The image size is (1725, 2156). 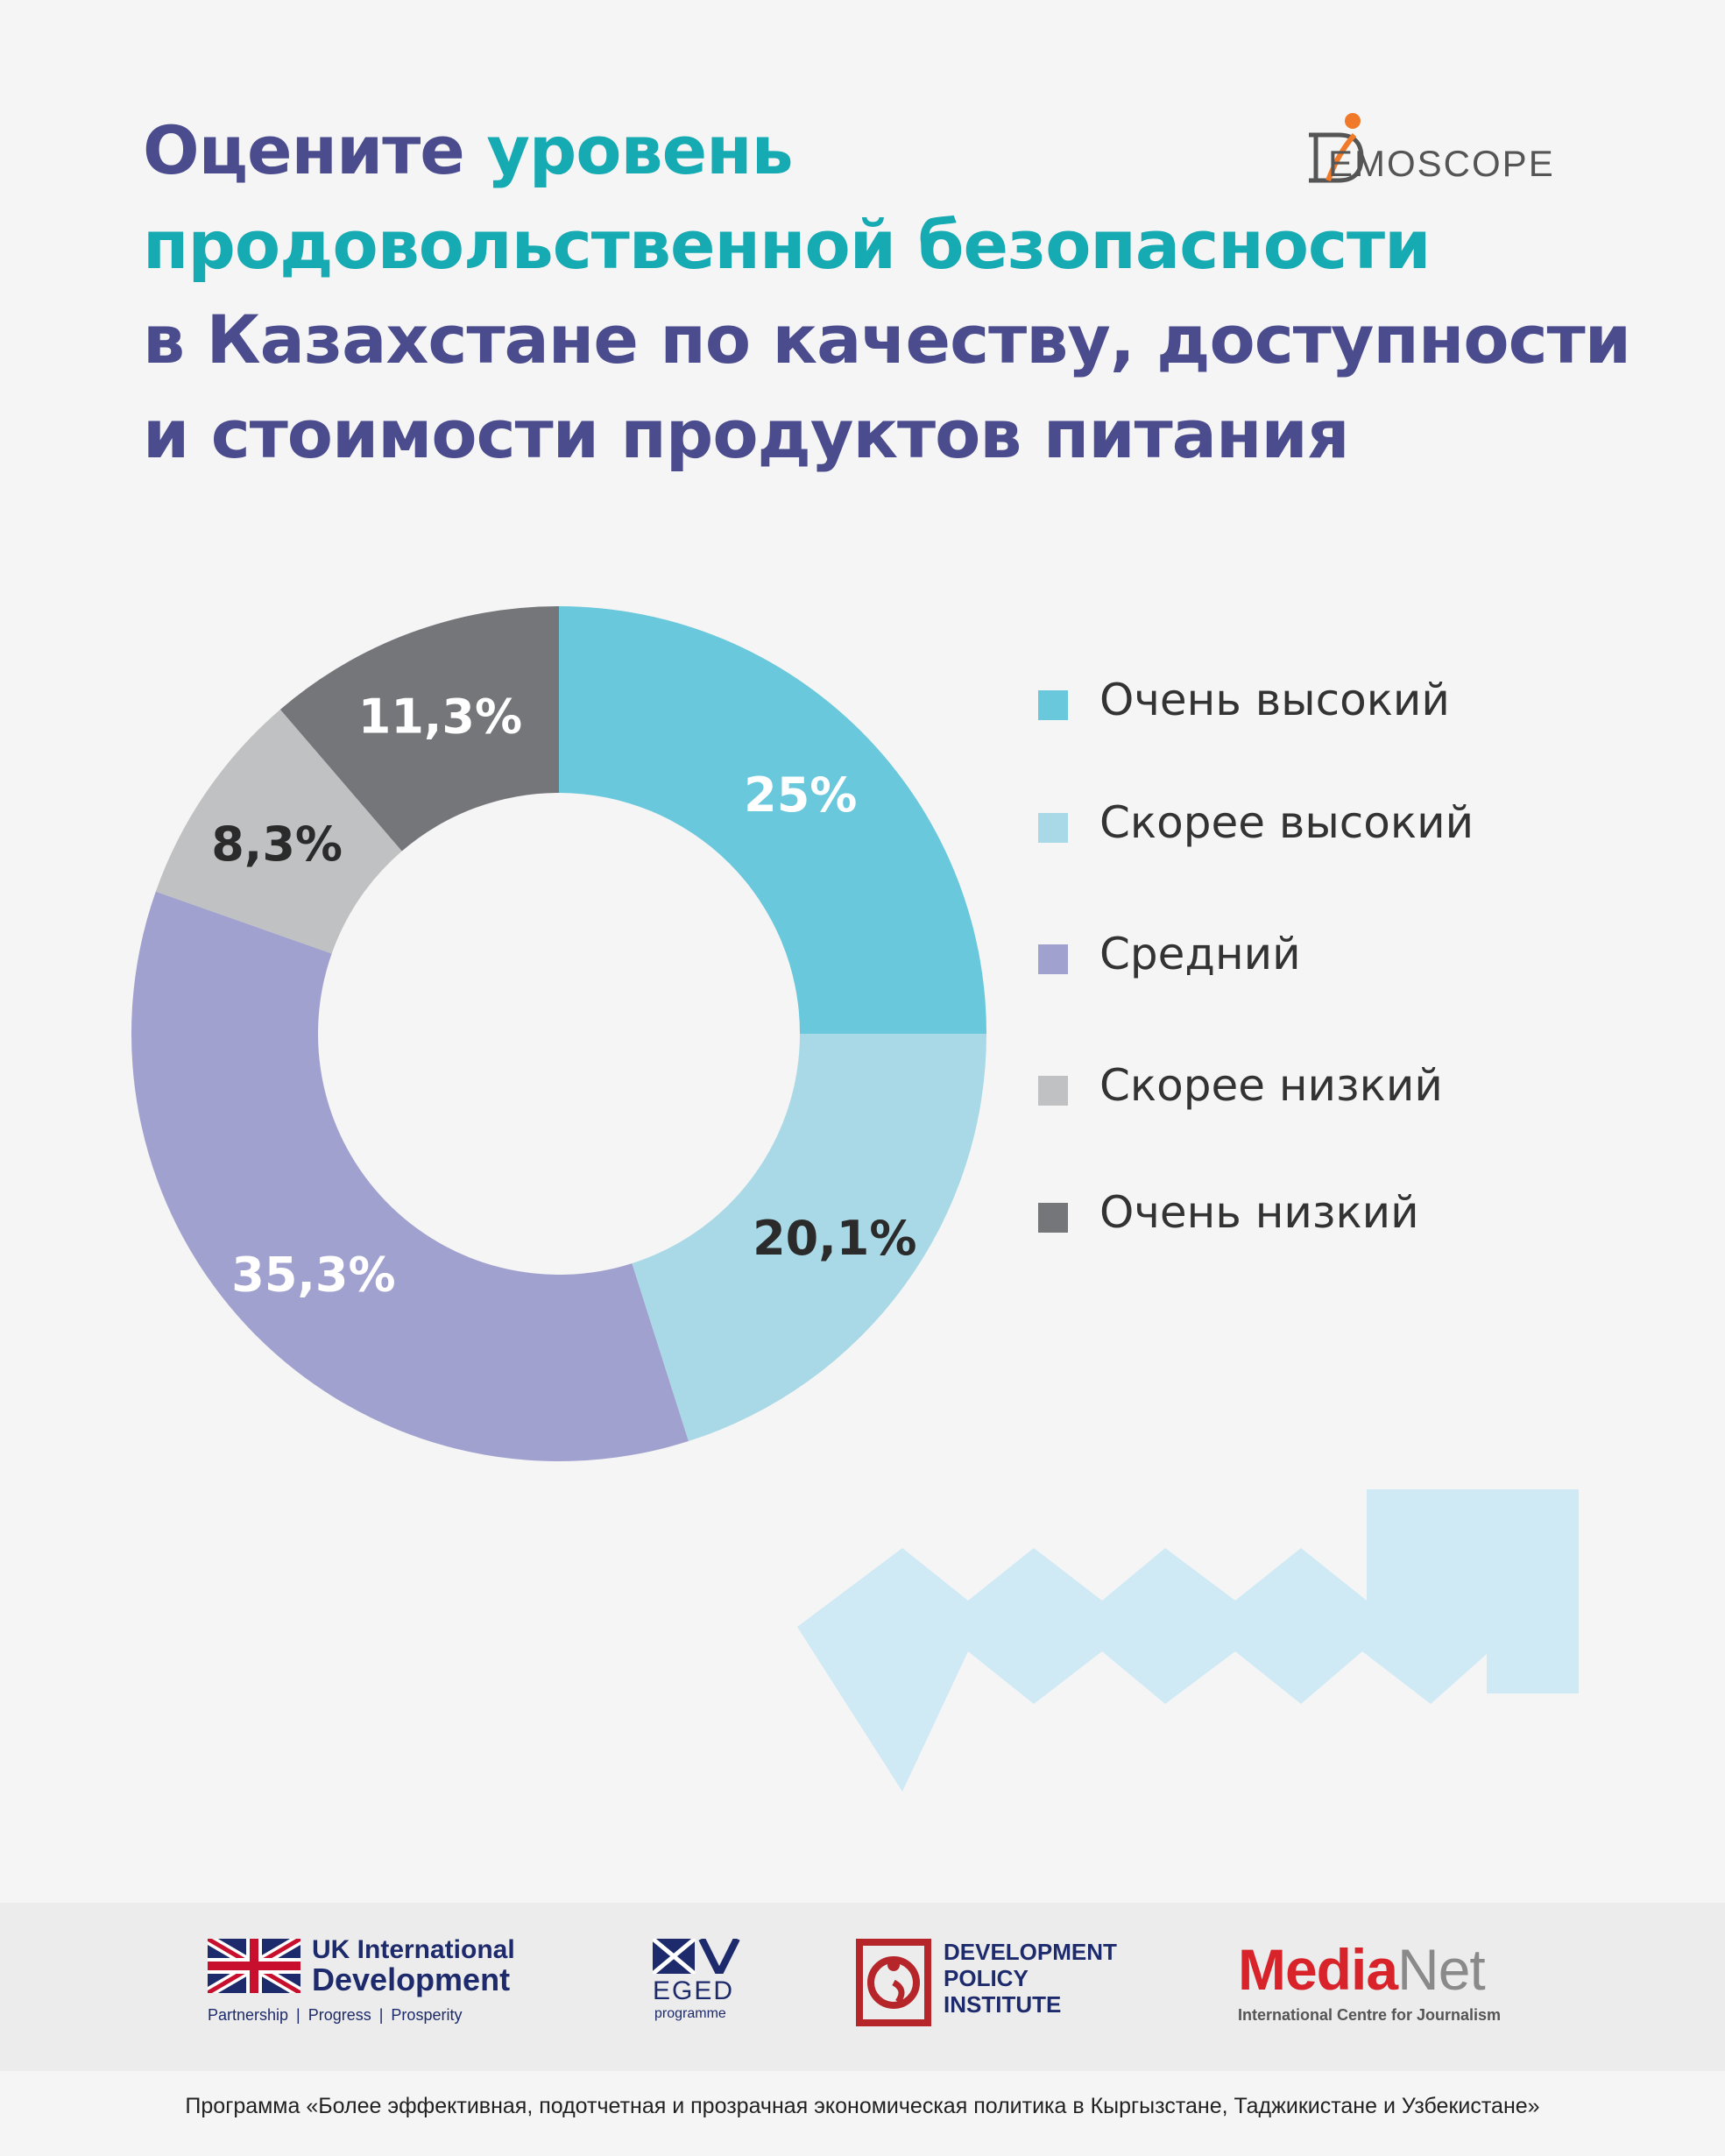 What do you see at coordinates (254, 1966) in the screenshot?
I see `uk-flag-icon` at bounding box center [254, 1966].